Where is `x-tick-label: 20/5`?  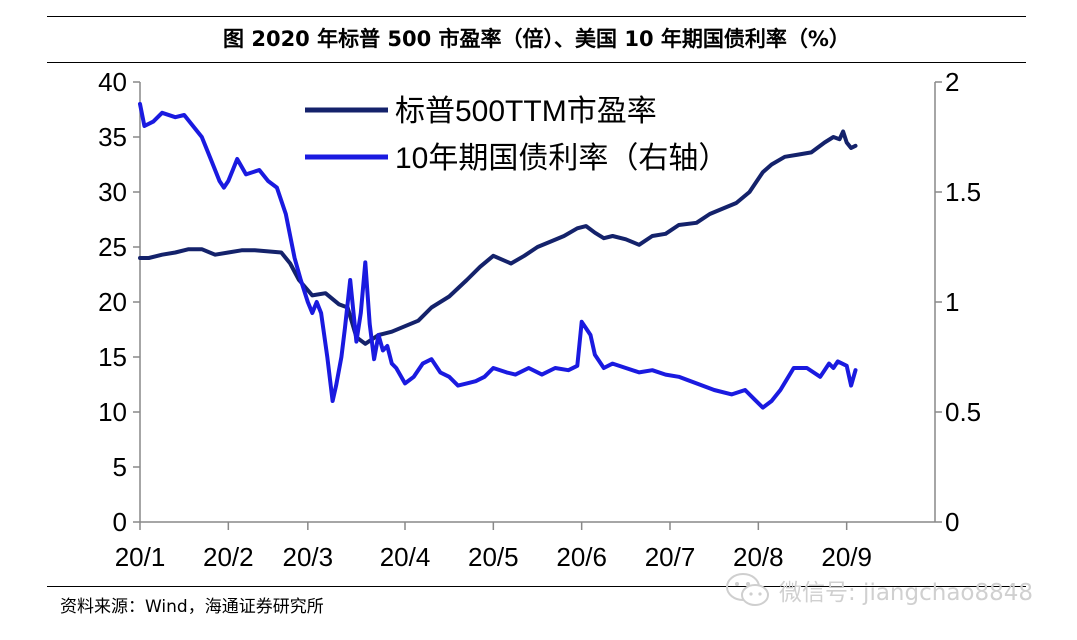
x-tick-label: 20/5 is located at coordinates (493, 557).